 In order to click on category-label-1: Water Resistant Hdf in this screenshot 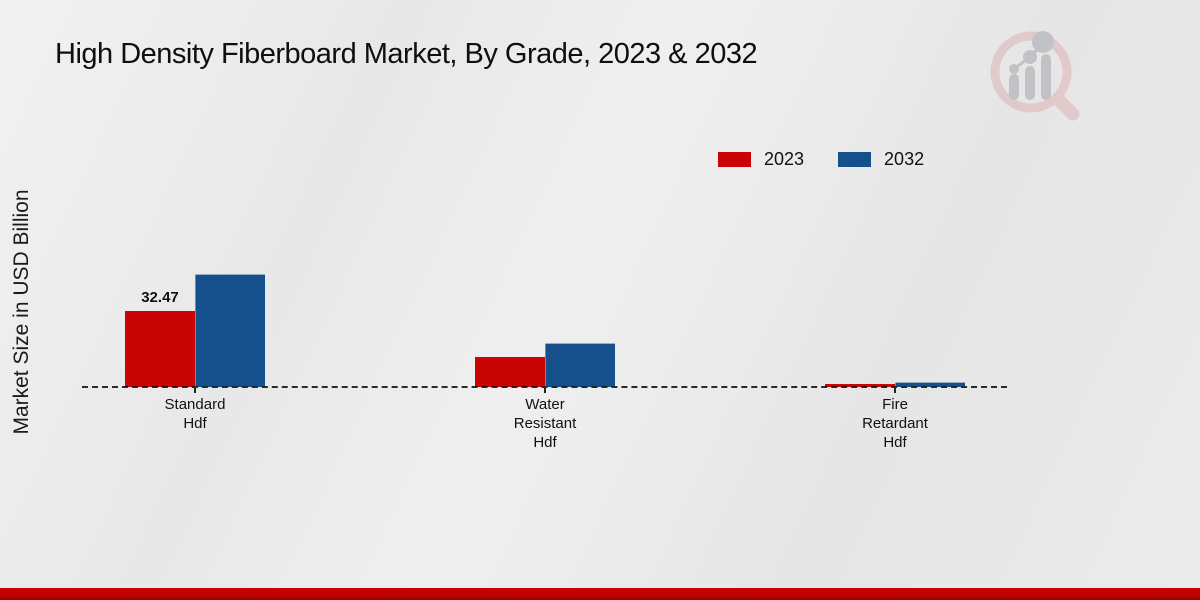, I will do `click(545, 423)`.